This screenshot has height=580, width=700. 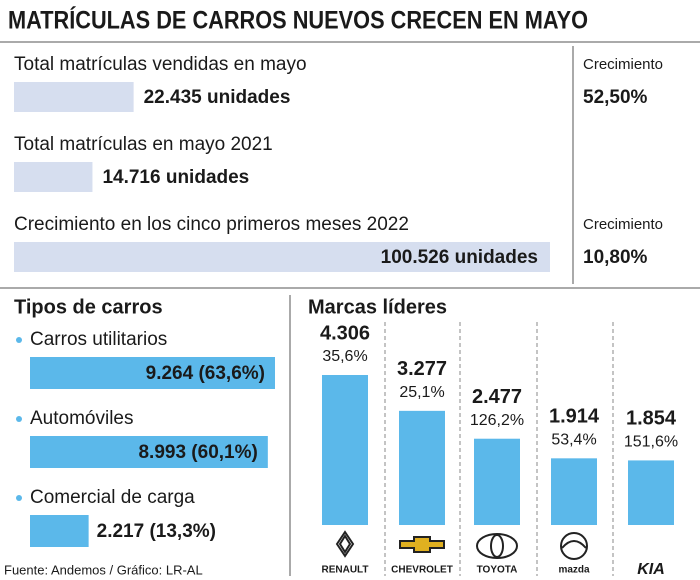 I want to click on section-title: Tipos de carros, so click(x=88, y=307).